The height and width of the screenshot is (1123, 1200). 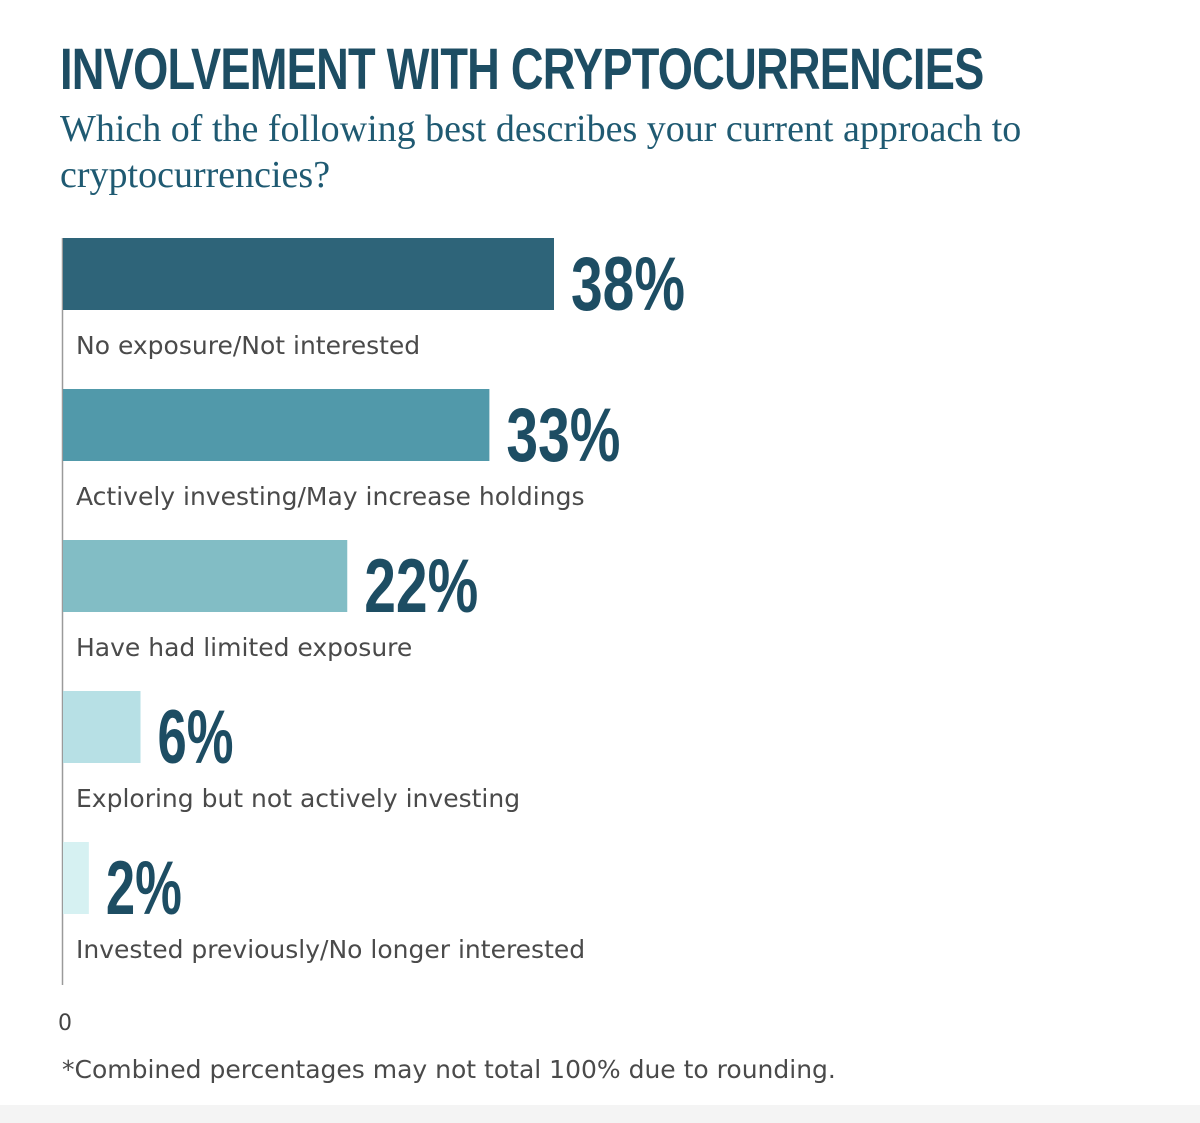 I want to click on category-label-3: Have had limited exposure, so click(x=244, y=647).